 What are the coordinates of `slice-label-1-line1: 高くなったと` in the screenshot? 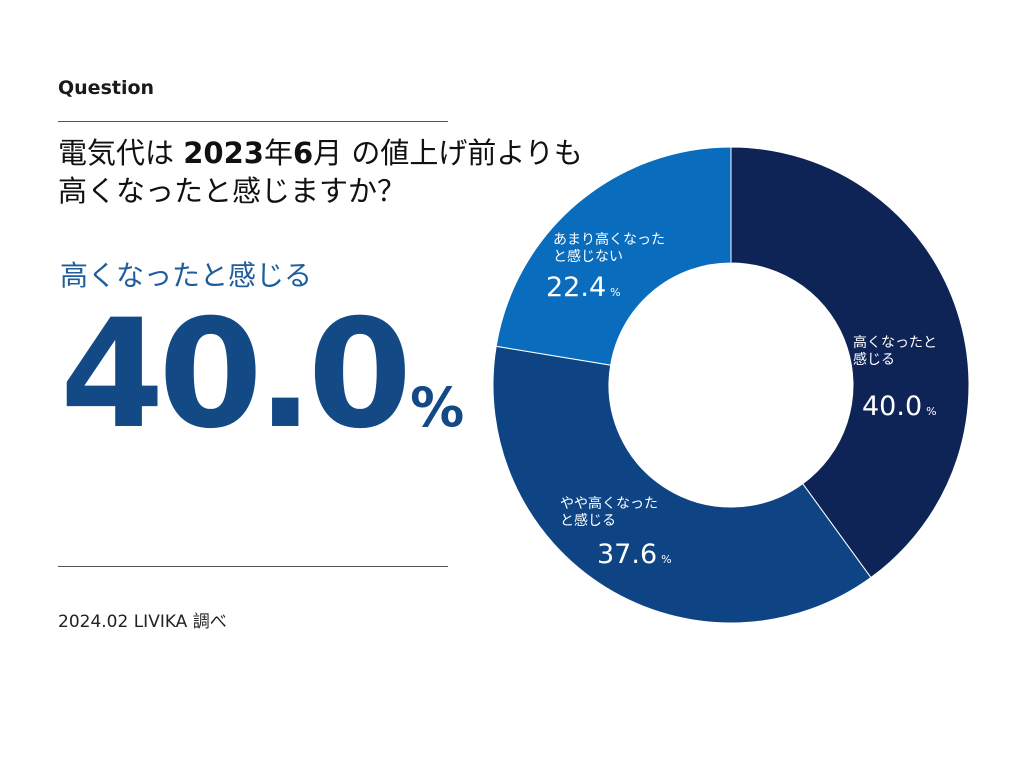 It's located at (895, 342).